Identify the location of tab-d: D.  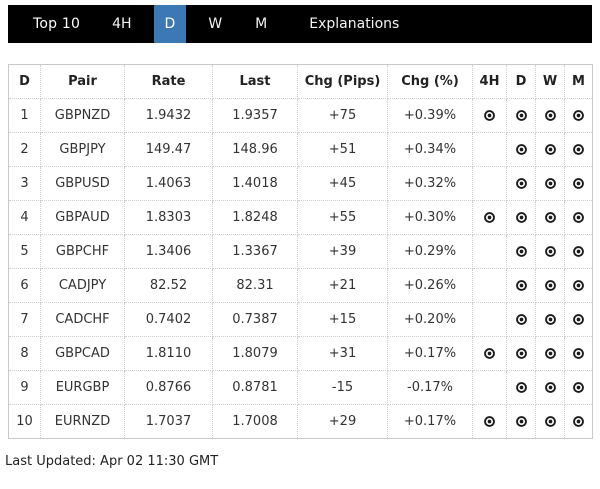
(170, 24).